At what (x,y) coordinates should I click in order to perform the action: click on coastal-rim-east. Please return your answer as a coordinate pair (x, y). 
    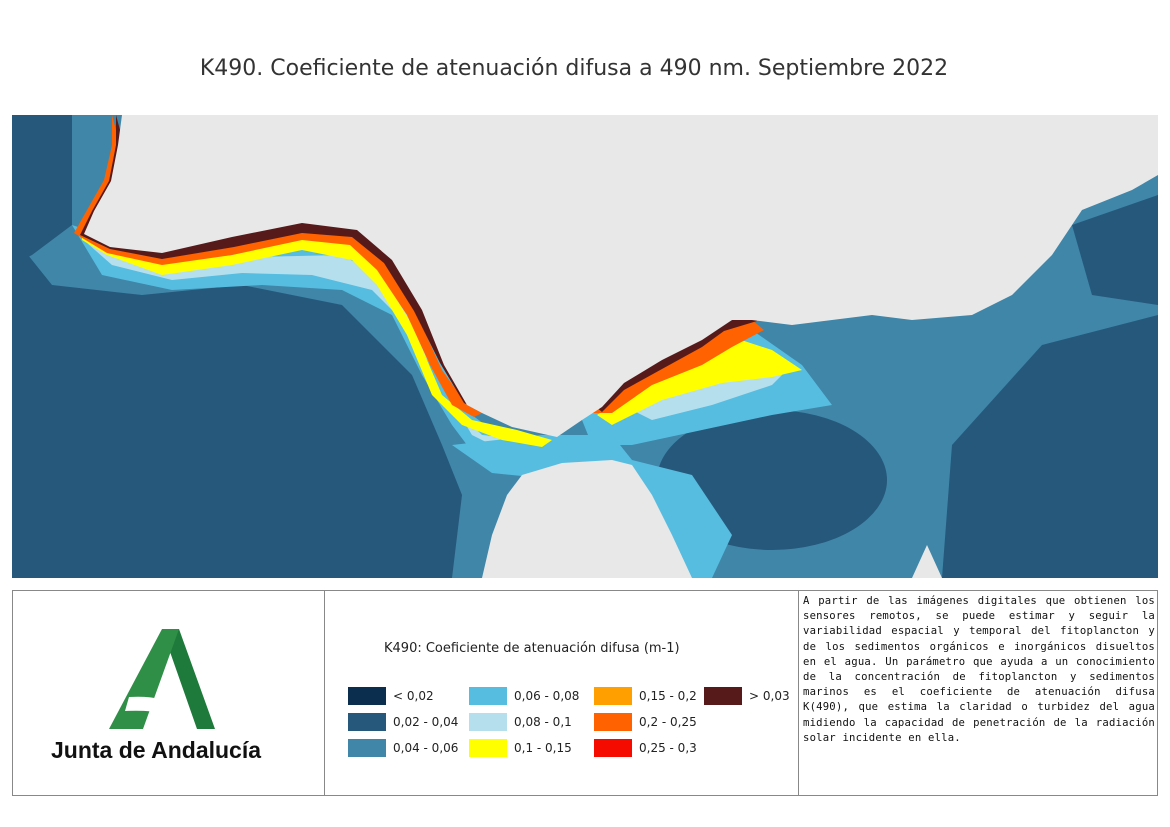
    Looking at the image, I should click on (678, 366).